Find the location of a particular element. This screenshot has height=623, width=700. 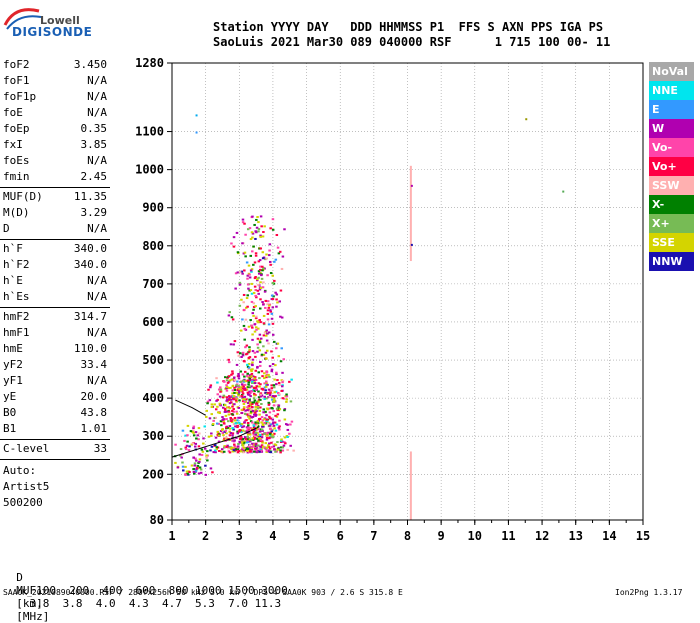

separator is located at coordinates (55, 187).